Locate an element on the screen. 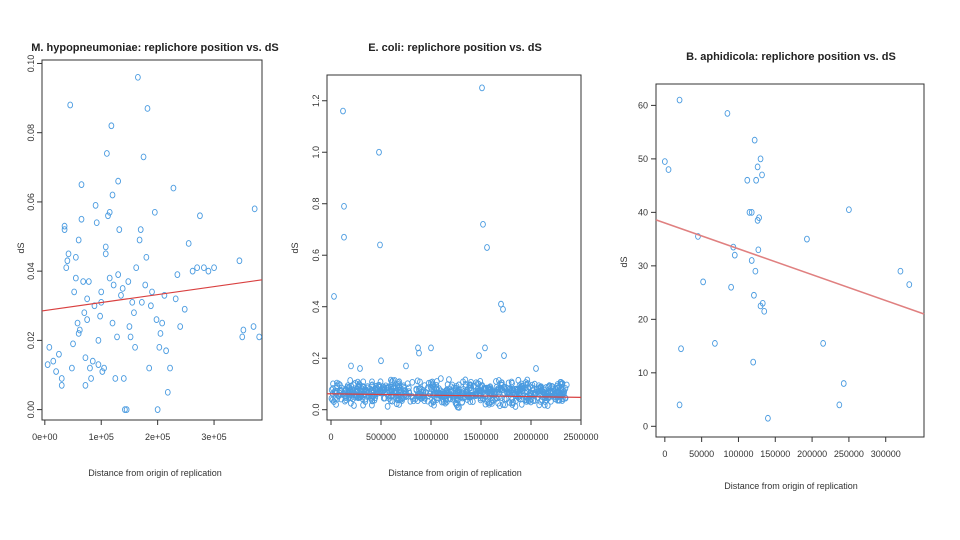  x-tick-label: 0 is located at coordinates (664, 454).